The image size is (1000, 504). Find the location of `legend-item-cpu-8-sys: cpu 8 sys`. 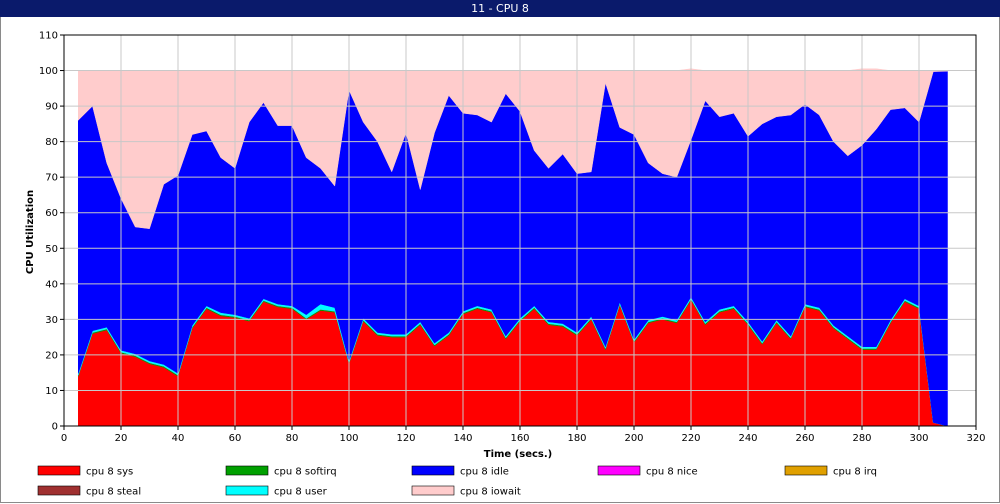

legend-item-cpu-8-sys: cpu 8 sys is located at coordinates (85, 471).